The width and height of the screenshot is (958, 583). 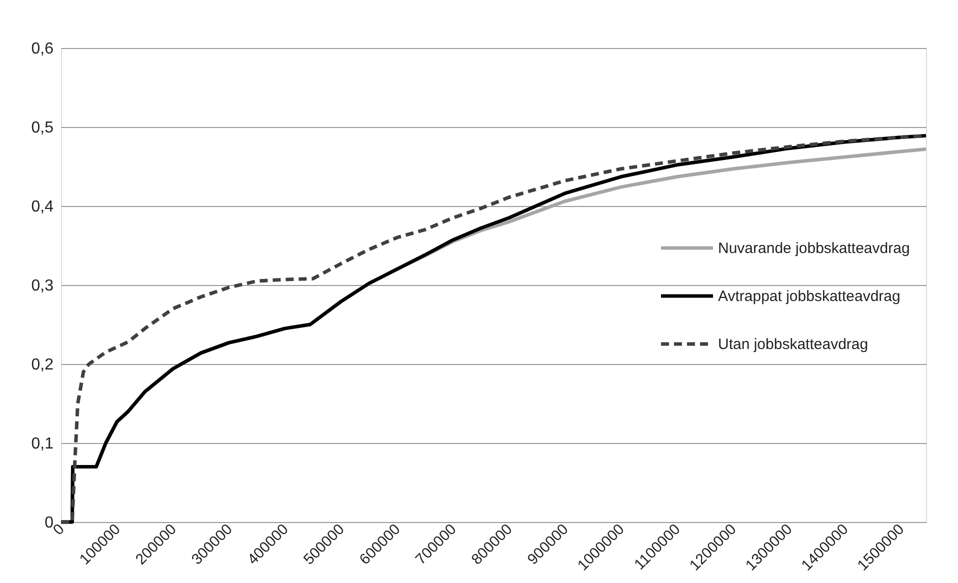 I want to click on y-tick-label: 0,4, so click(x=42, y=207).